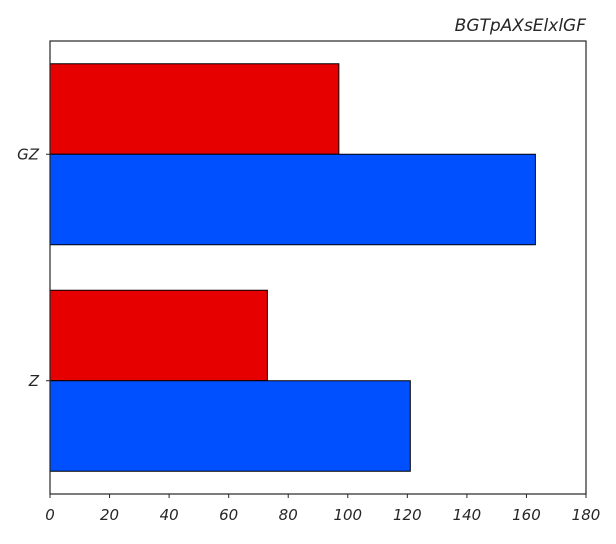  Describe the element at coordinates (407, 515) in the screenshot. I see `x-tick-label: 120` at that location.